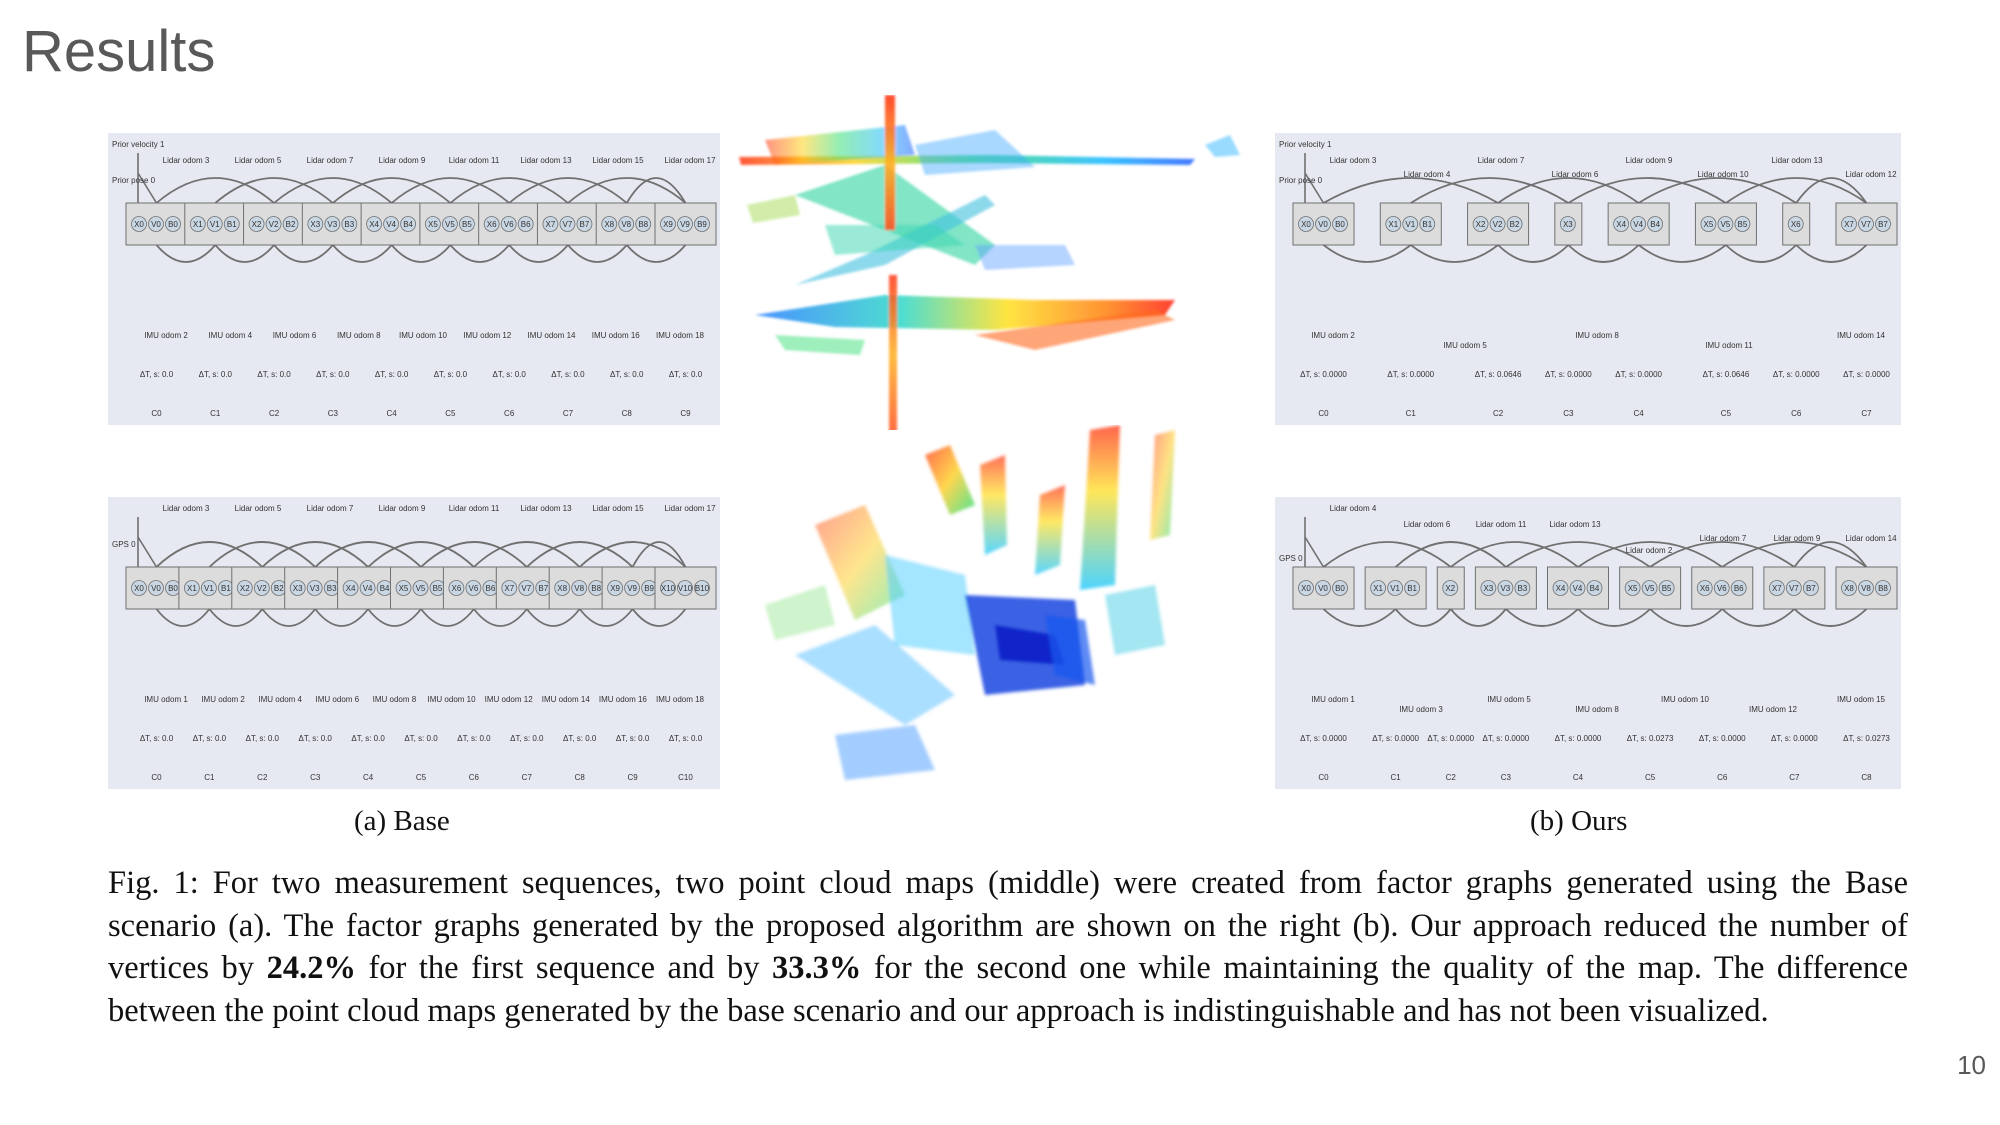 Image resolution: width=2000 pixels, height=1125 pixels. Describe the element at coordinates (474, 777) in the screenshot. I see `cluster-label: C6` at that location.